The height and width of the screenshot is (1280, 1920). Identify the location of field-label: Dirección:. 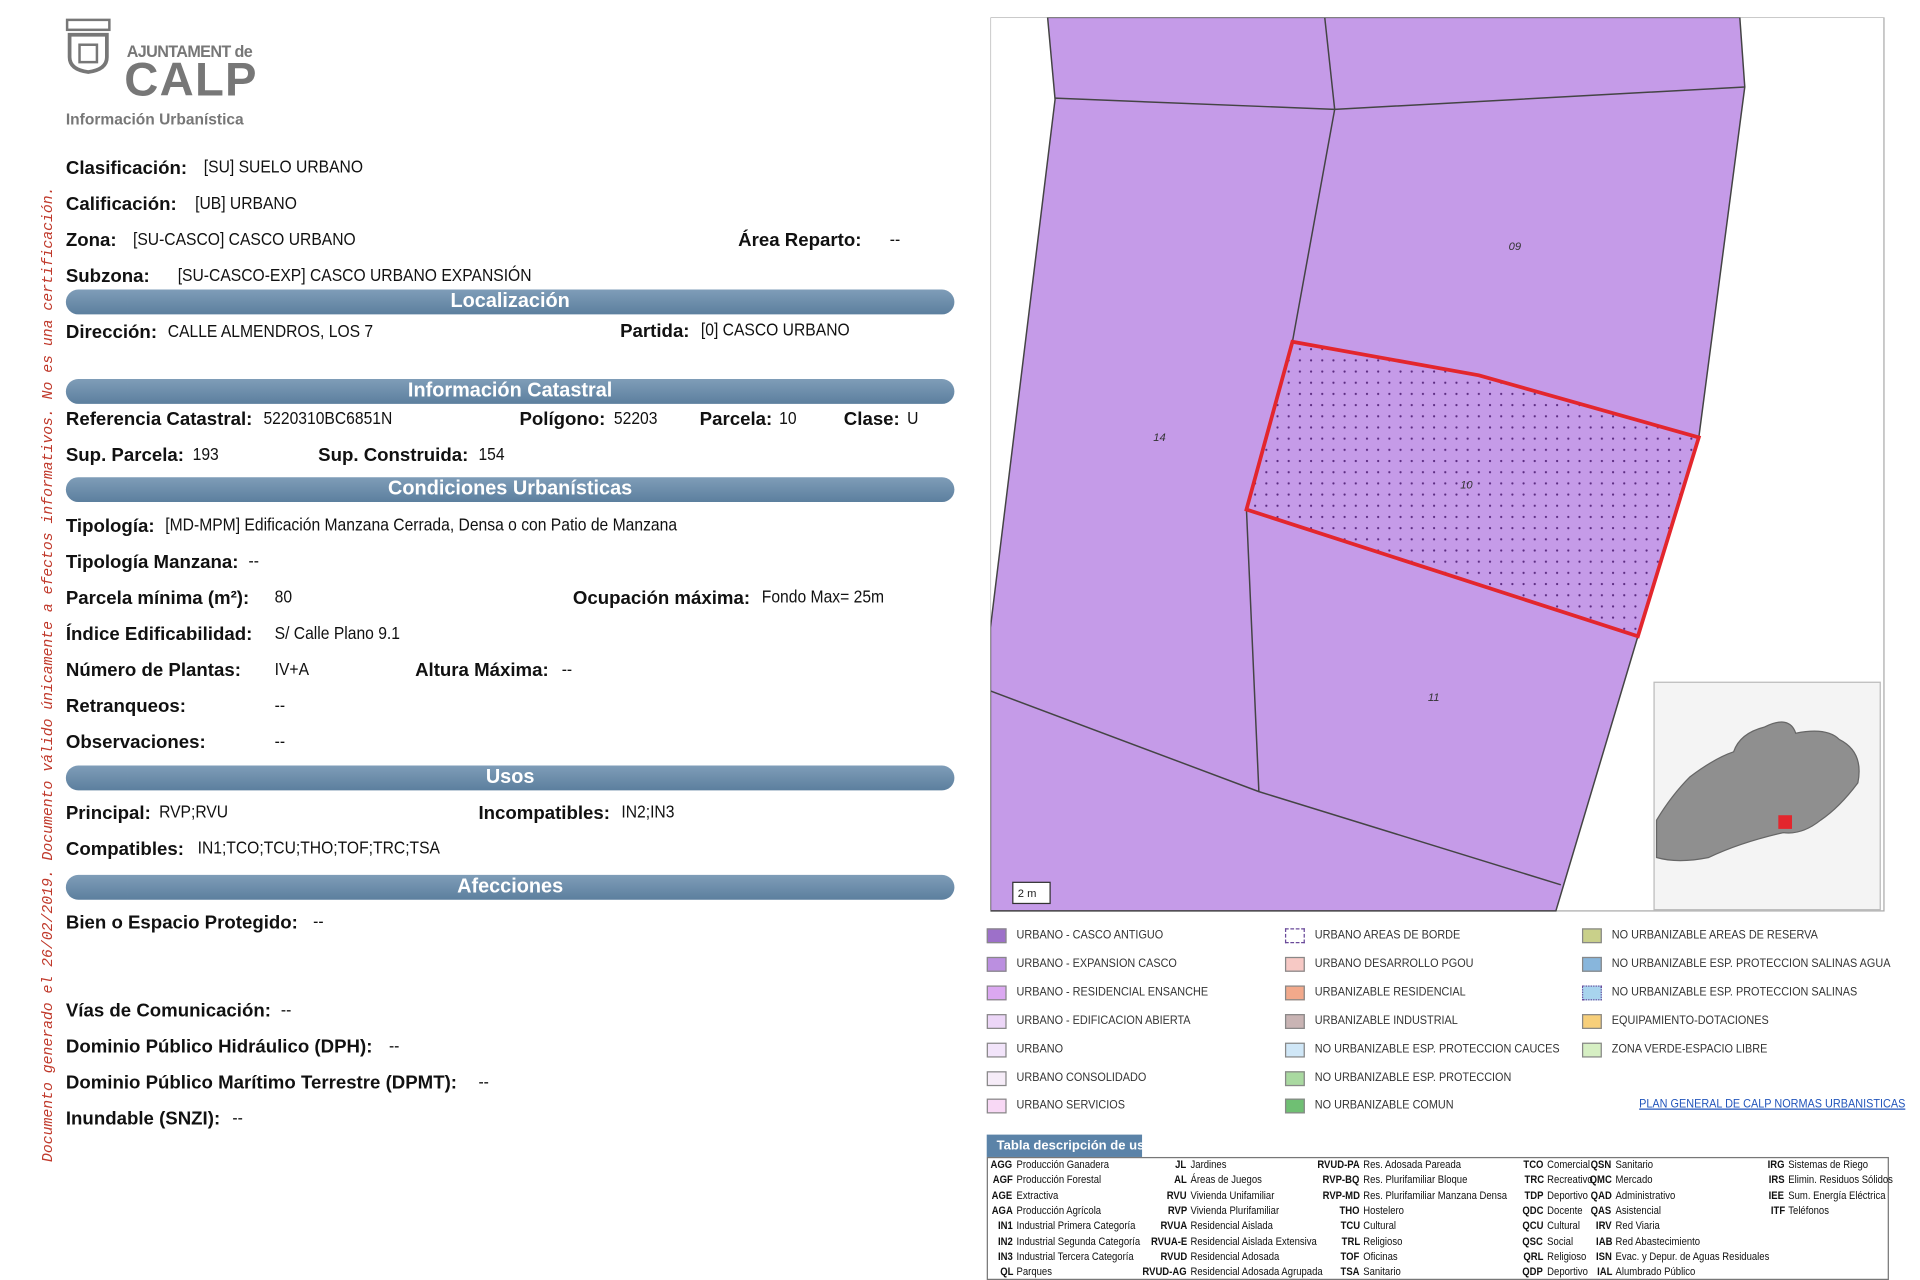
(111, 332).